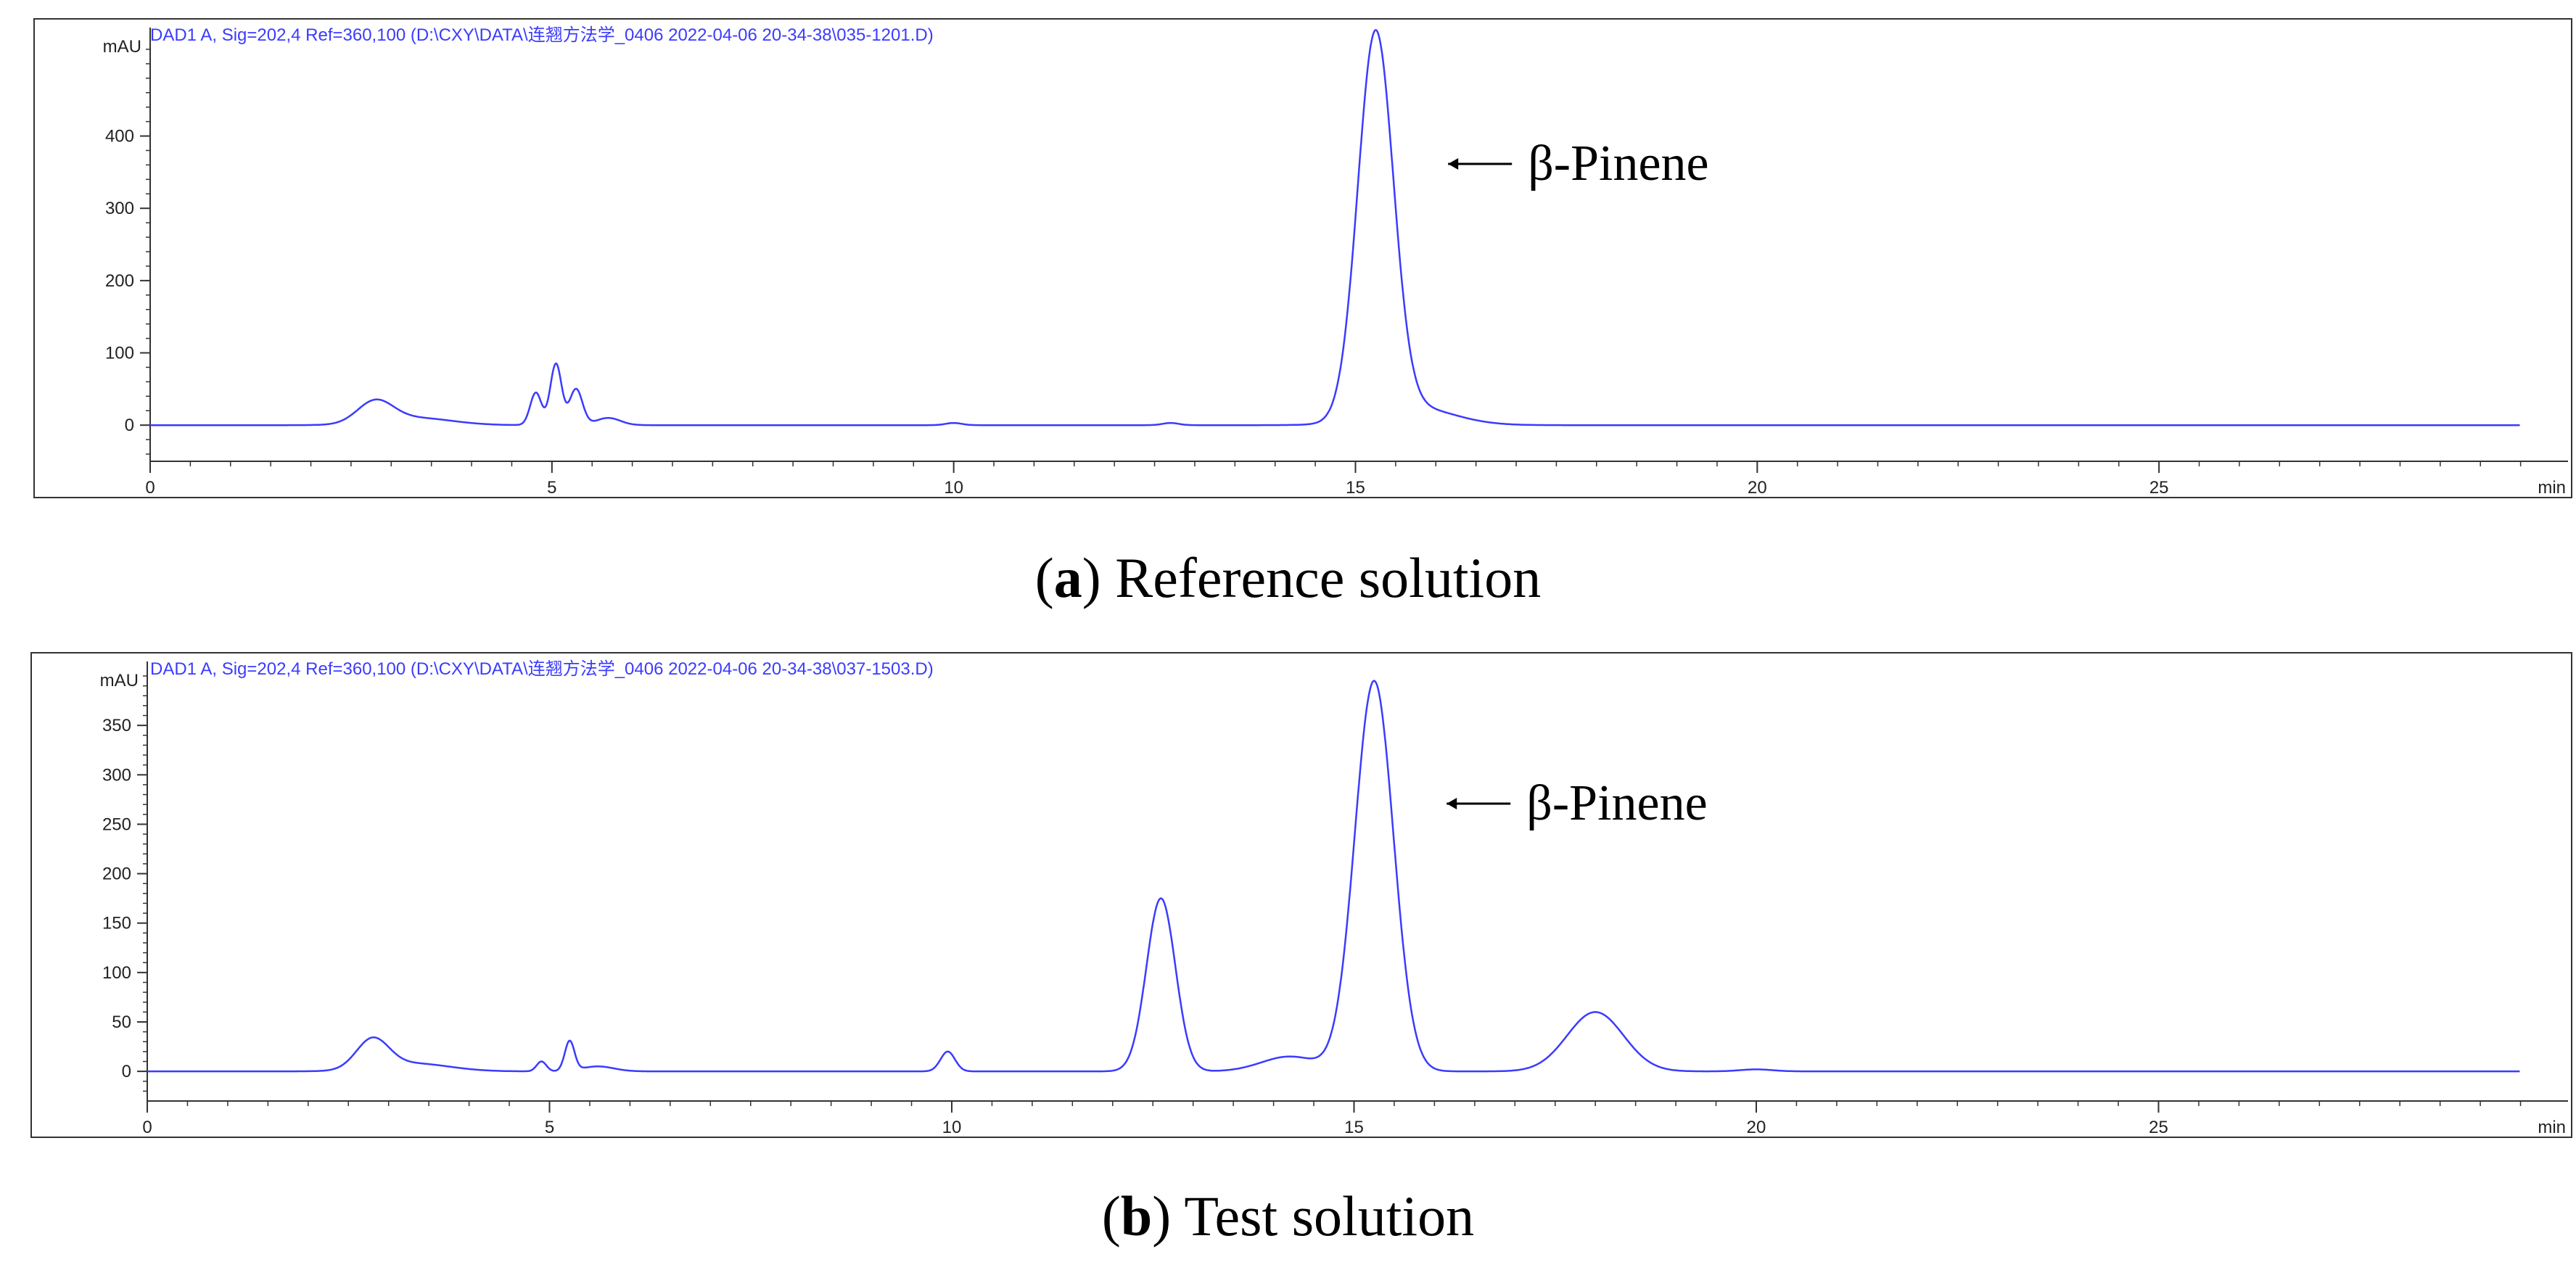 This screenshot has height=1270, width=2576. I want to click on y-tick-label: 350, so click(116, 725).